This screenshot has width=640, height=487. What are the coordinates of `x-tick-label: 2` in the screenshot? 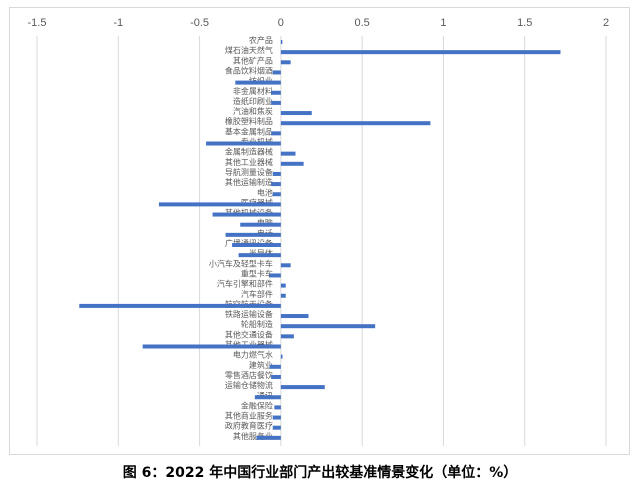 It's located at (606, 23).